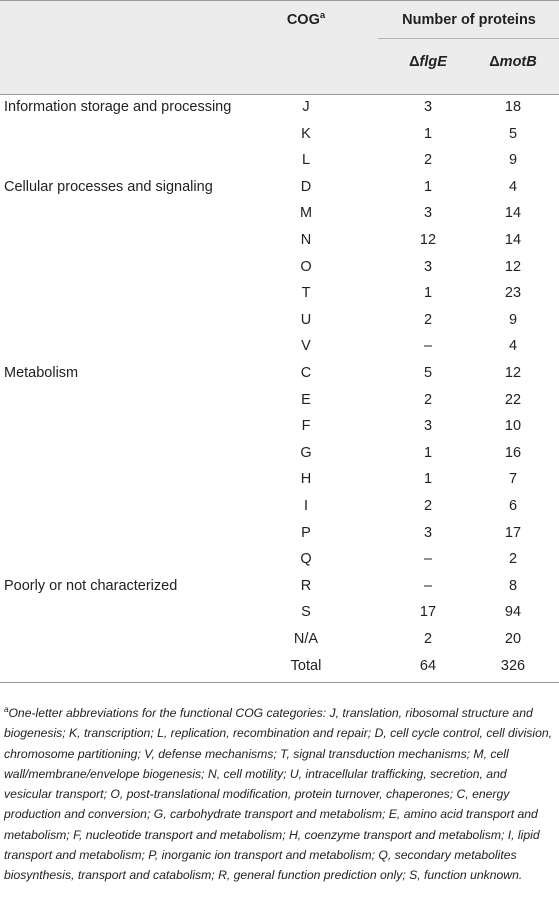 Image resolution: width=559 pixels, height=911 pixels. I want to click on row-category: Poorly or not characterized, so click(91, 585).